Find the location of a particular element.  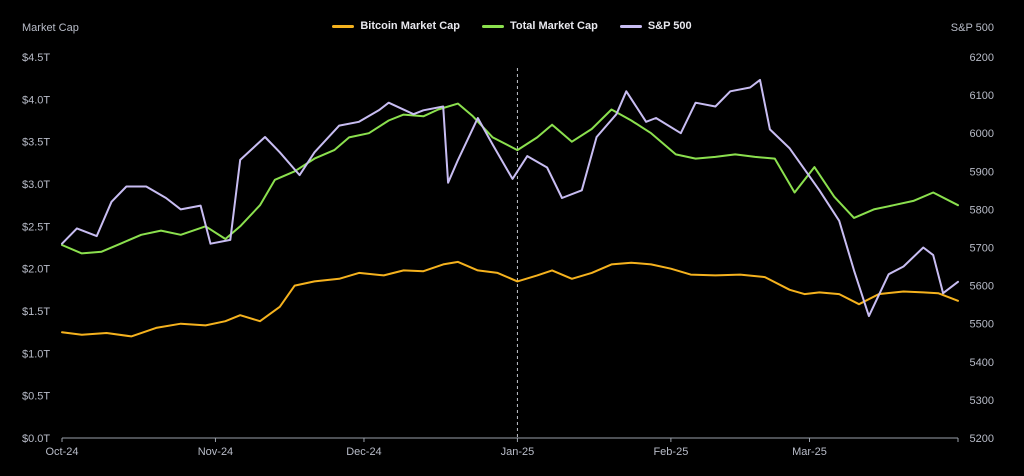

y-right-axis-title: S&P 500 is located at coordinates (972, 28).